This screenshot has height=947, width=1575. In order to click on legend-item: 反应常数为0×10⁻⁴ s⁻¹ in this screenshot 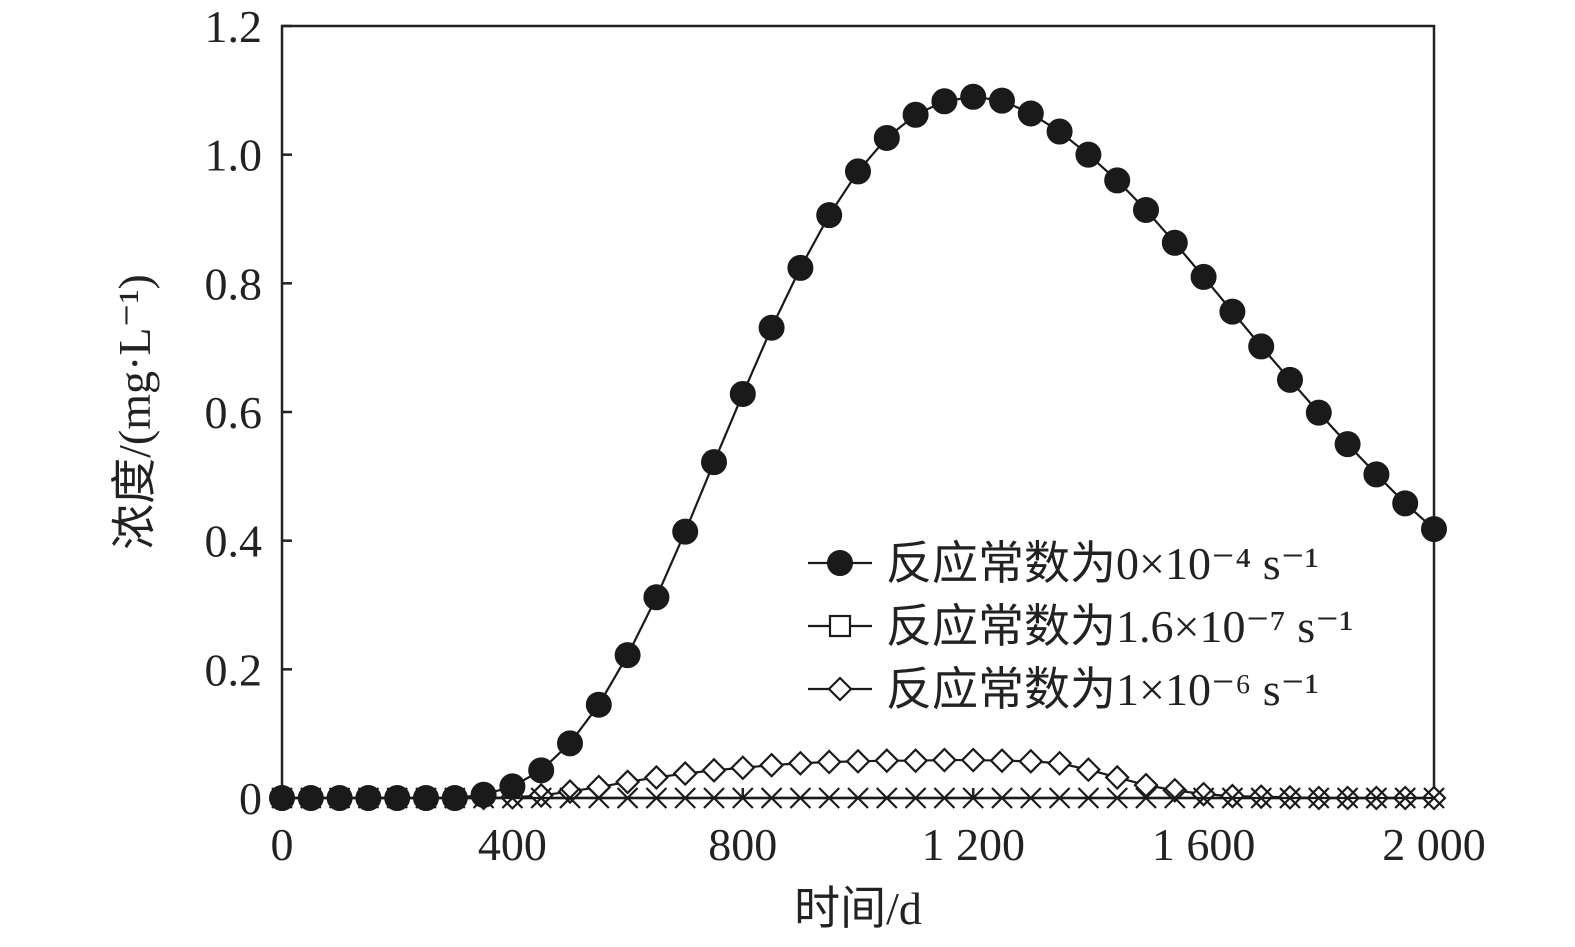, I will do `click(1063, 563)`.